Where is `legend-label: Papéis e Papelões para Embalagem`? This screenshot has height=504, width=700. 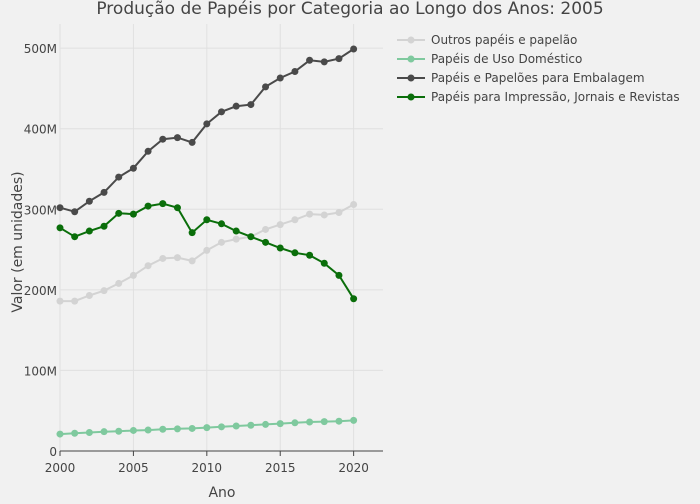 legend-label: Papéis e Papelões para Embalagem is located at coordinates (538, 78).